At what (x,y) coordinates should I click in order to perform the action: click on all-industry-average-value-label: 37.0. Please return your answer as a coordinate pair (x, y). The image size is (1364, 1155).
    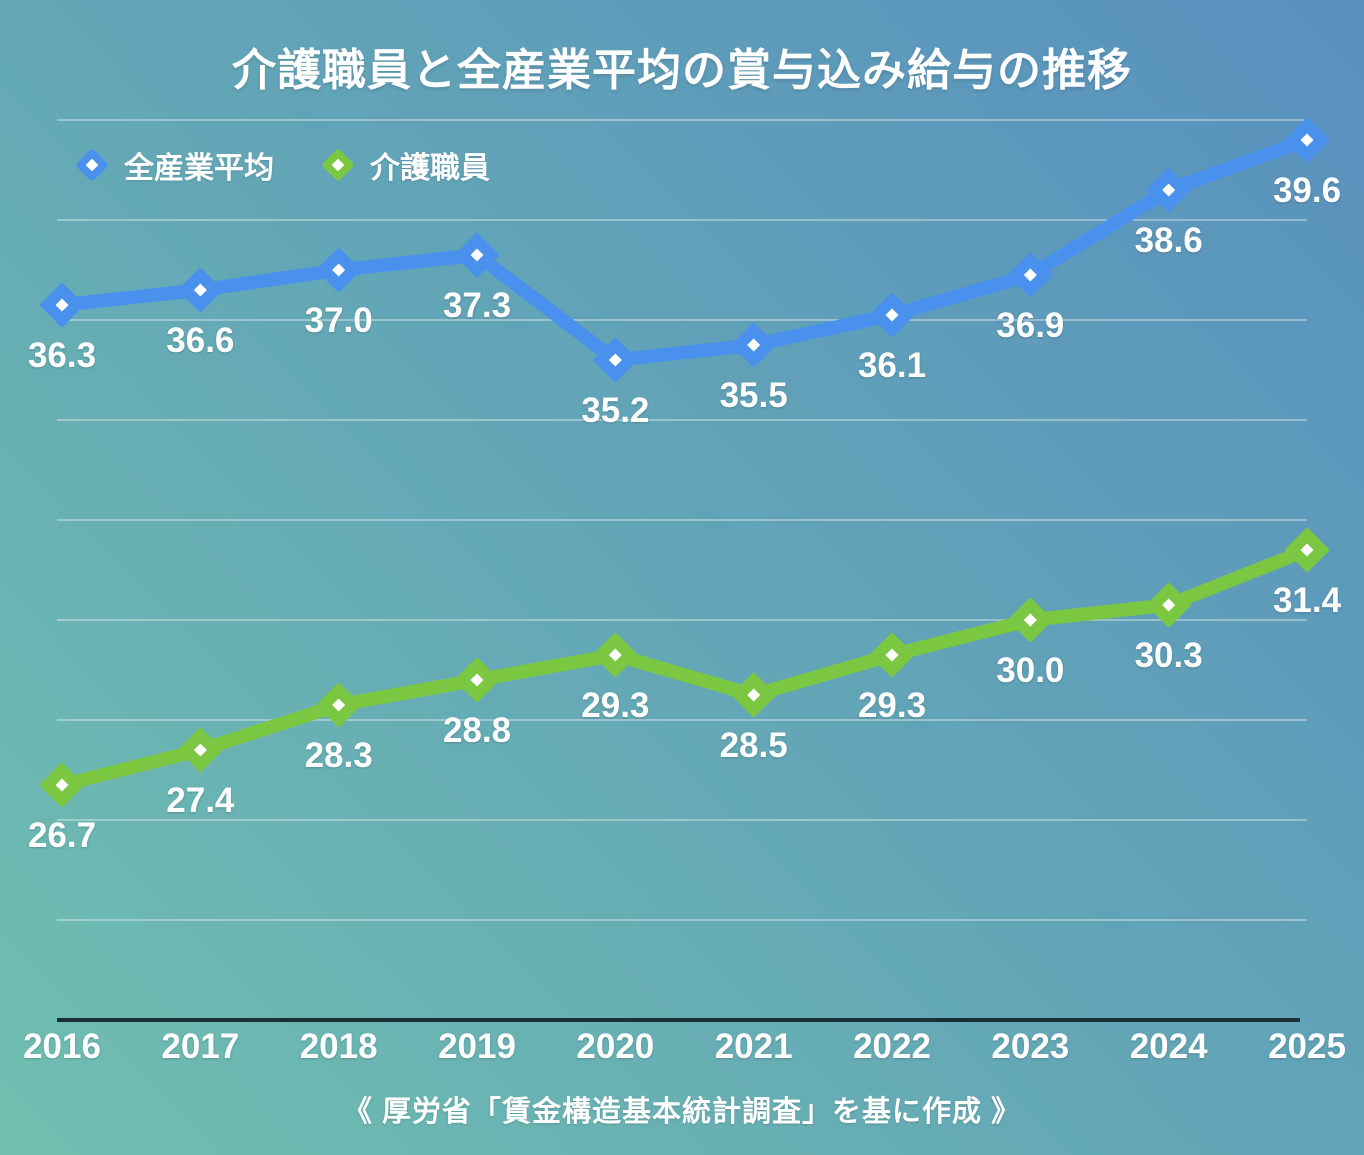
    Looking at the image, I should click on (339, 320).